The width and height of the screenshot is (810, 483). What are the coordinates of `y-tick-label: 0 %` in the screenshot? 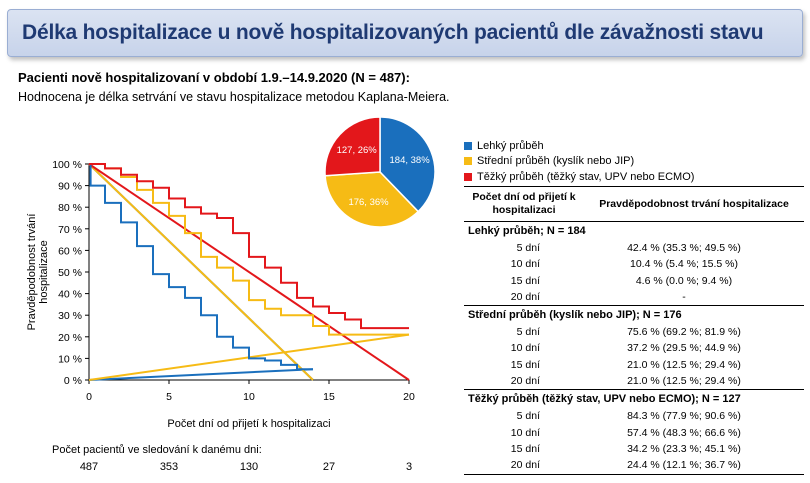 It's located at (73, 381).